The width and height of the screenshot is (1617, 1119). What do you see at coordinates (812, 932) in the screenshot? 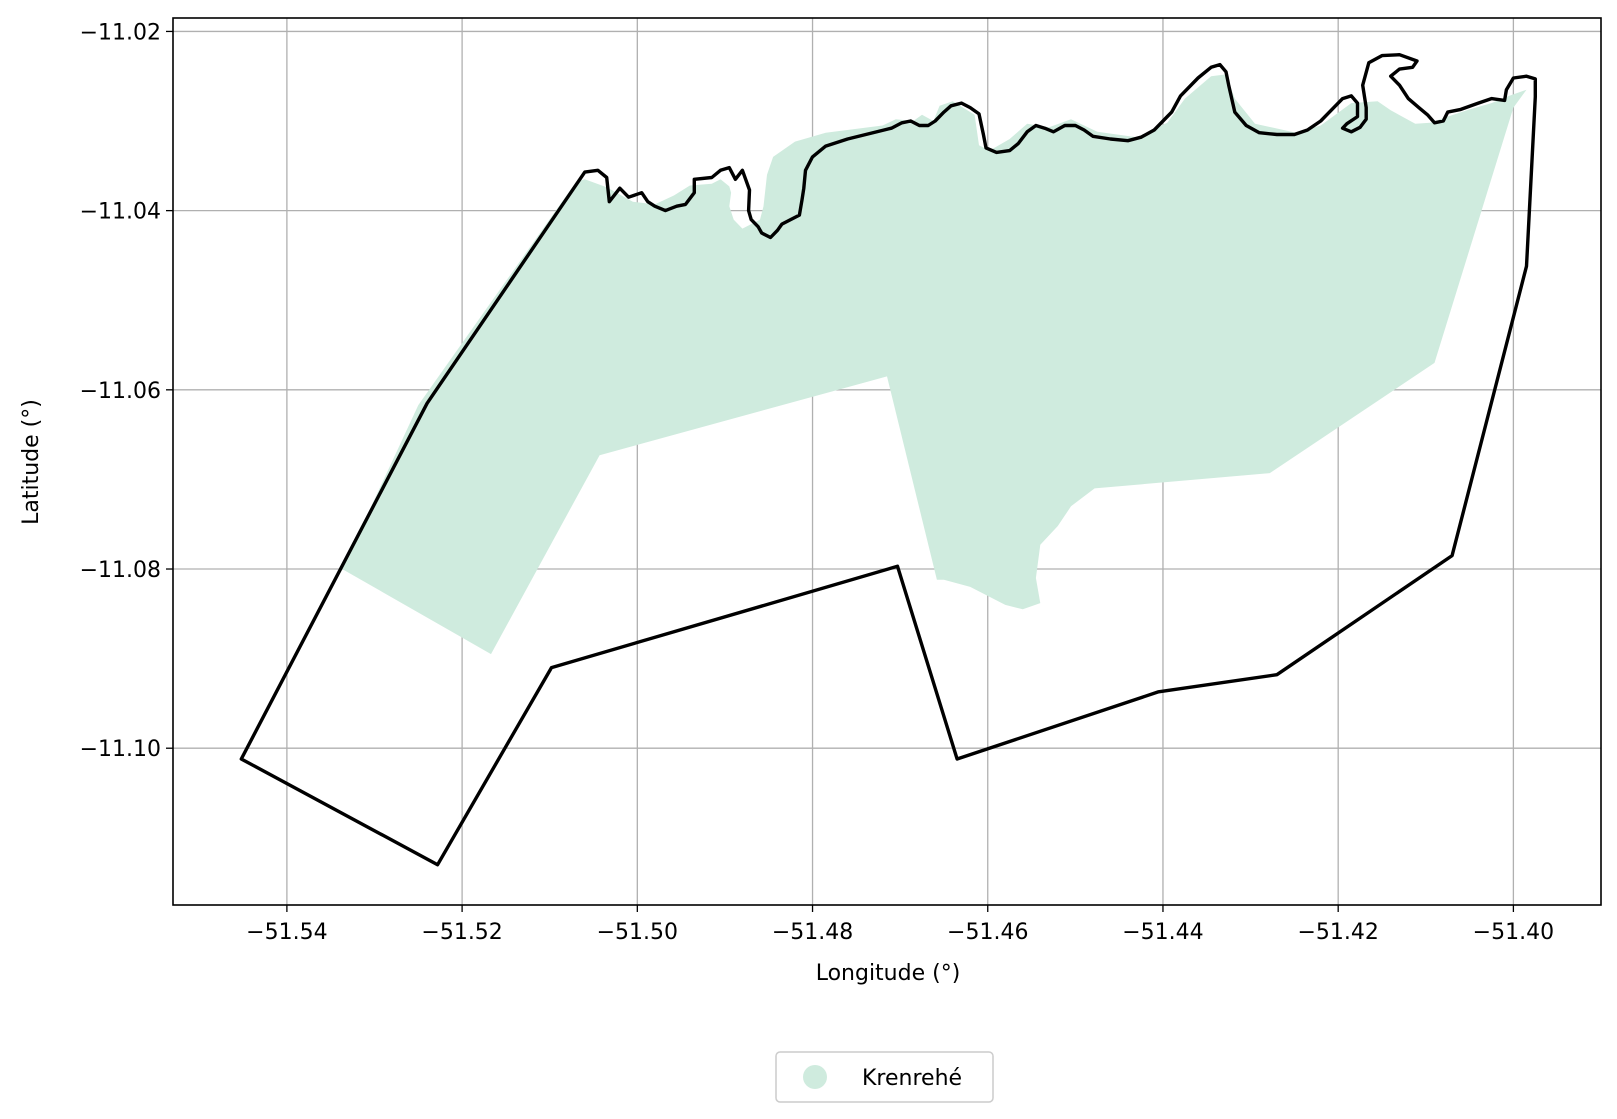
I see `x-tick-label: −51.48` at bounding box center [812, 932].